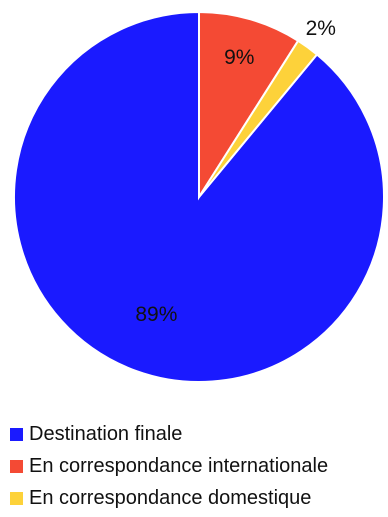 This screenshot has width=388, height=517. I want to click on legend-item-correspondance-internationale: En correspondance internationale, so click(169, 466).